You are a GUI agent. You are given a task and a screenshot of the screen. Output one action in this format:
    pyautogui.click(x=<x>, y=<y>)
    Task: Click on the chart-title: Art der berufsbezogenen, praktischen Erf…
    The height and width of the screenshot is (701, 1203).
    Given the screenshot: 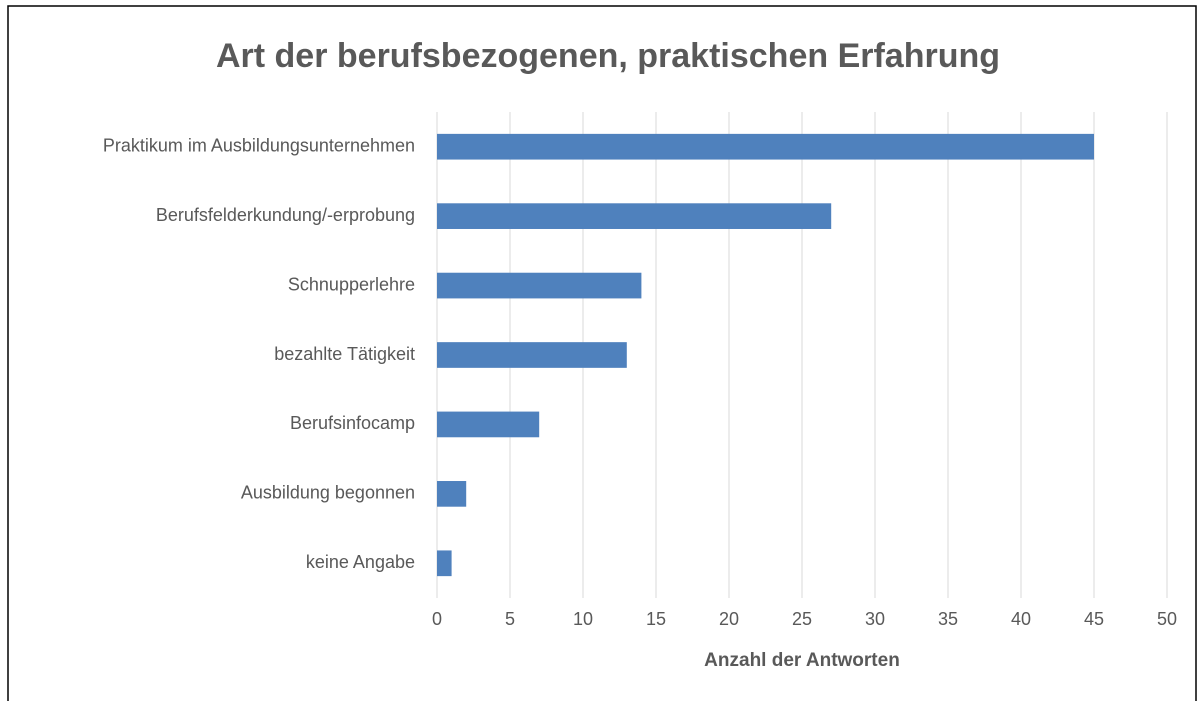 What is the action you would take?
    pyautogui.click(x=608, y=56)
    